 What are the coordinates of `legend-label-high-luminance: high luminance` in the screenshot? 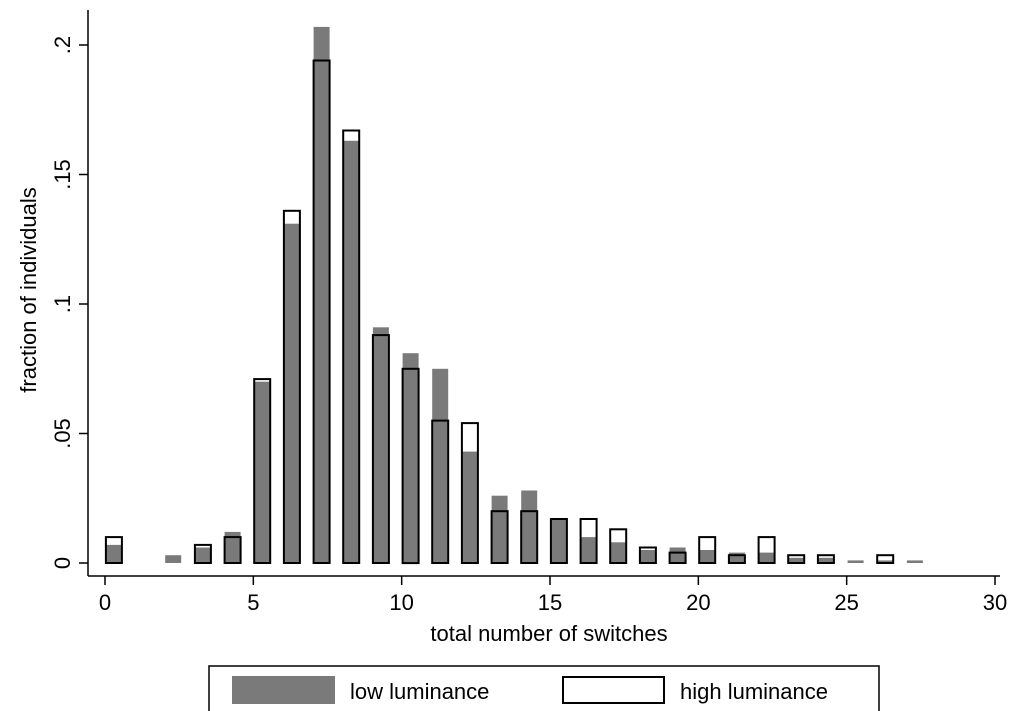 It's located at (754, 691).